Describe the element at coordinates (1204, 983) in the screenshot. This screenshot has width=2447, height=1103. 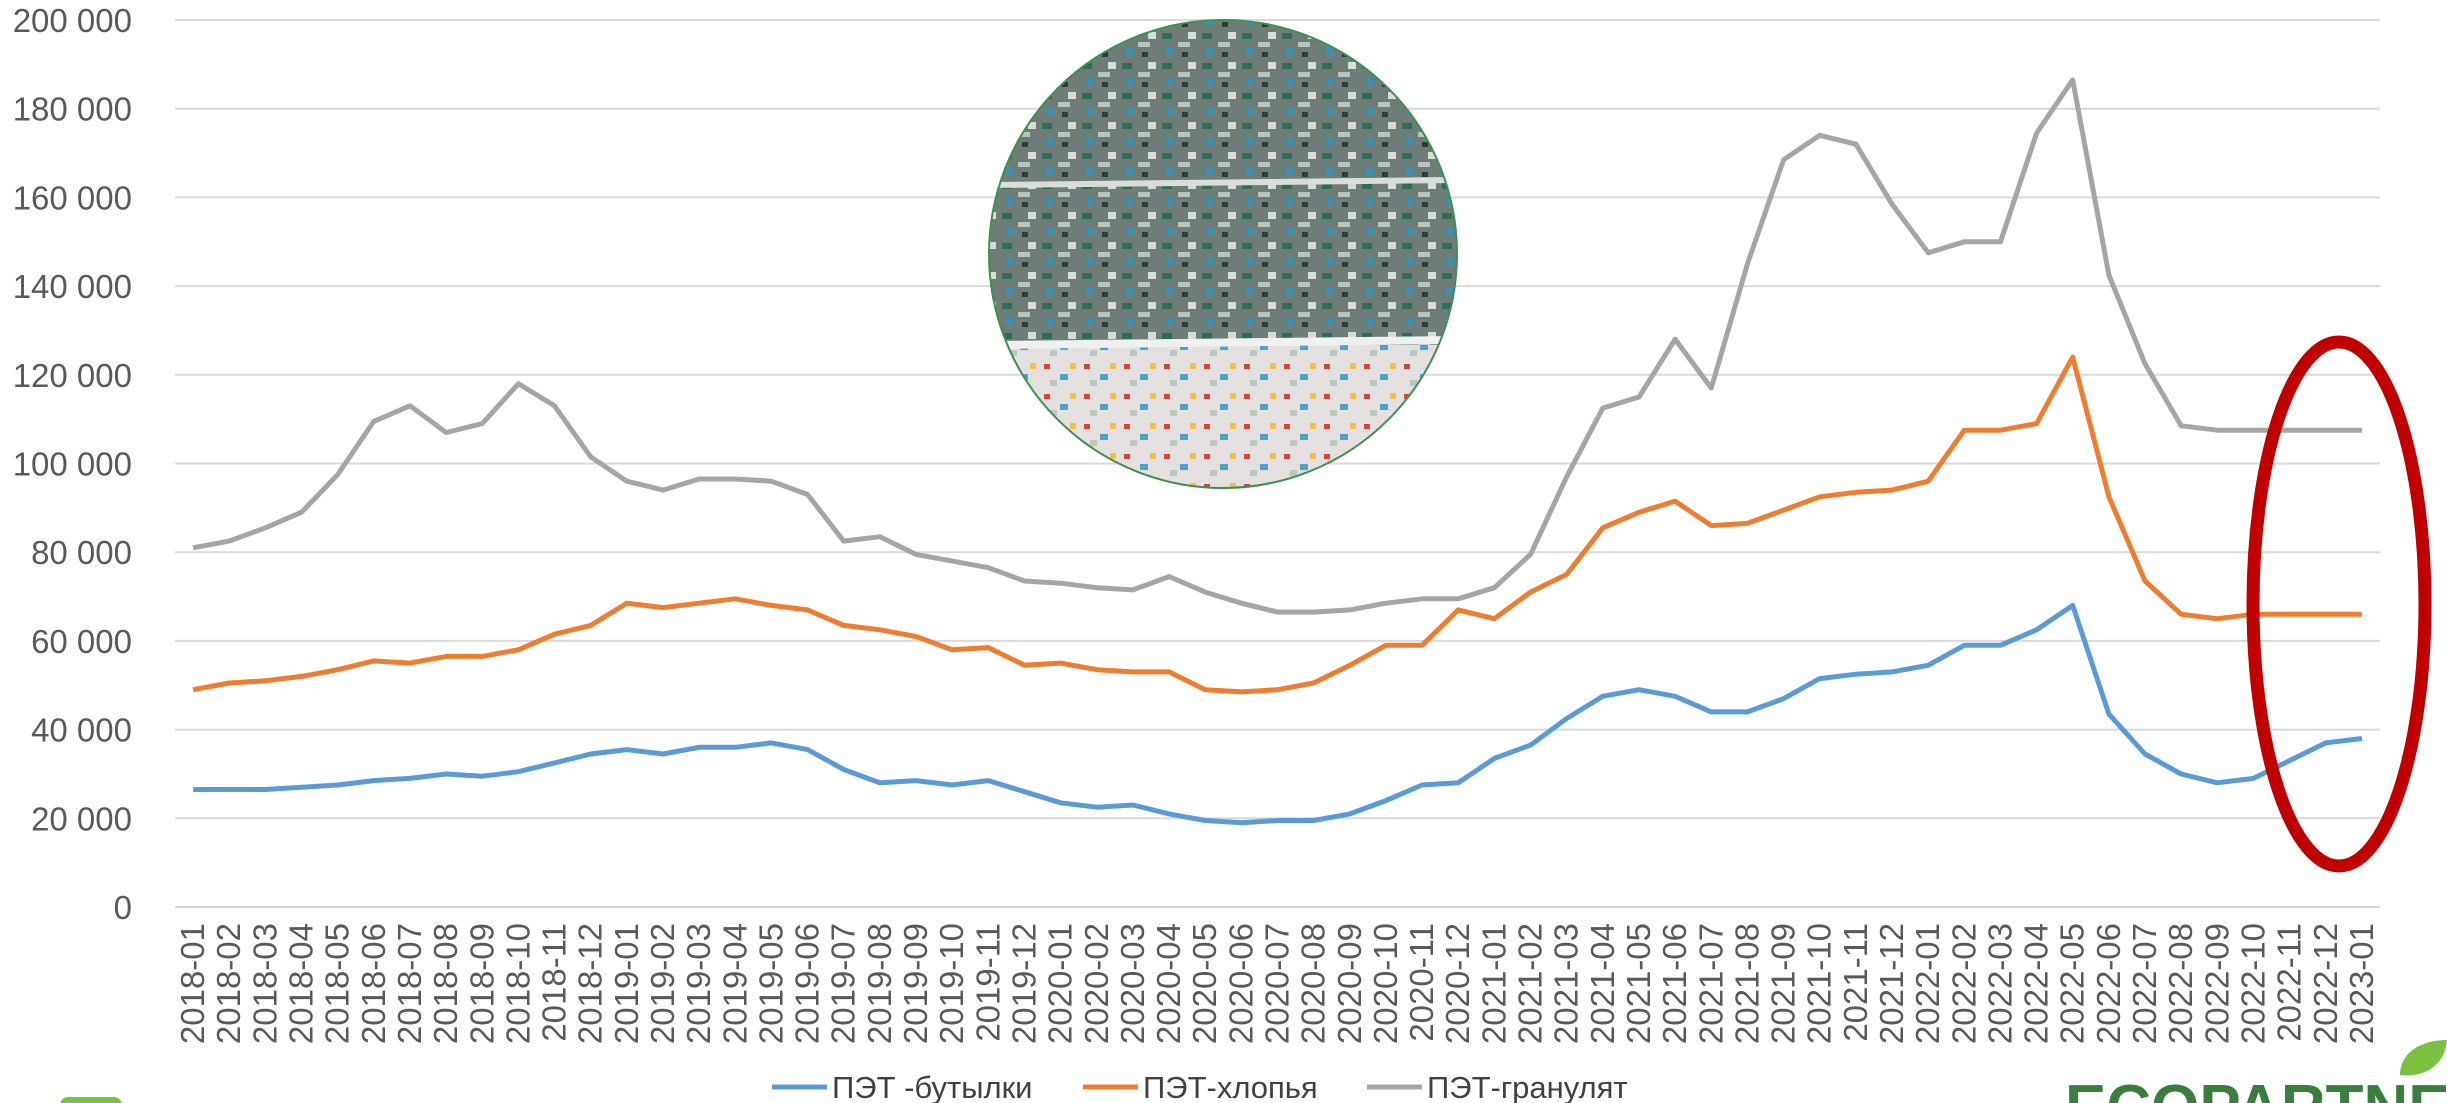
I see `x-tick-label: 2020-05` at that location.